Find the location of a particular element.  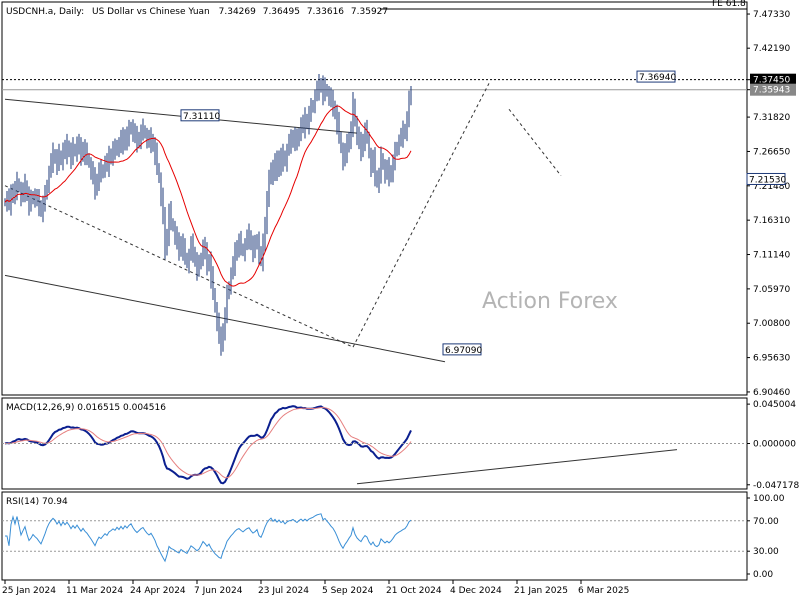

header-symbol: USDCNH.a, Daily: is located at coordinates (45, 12).